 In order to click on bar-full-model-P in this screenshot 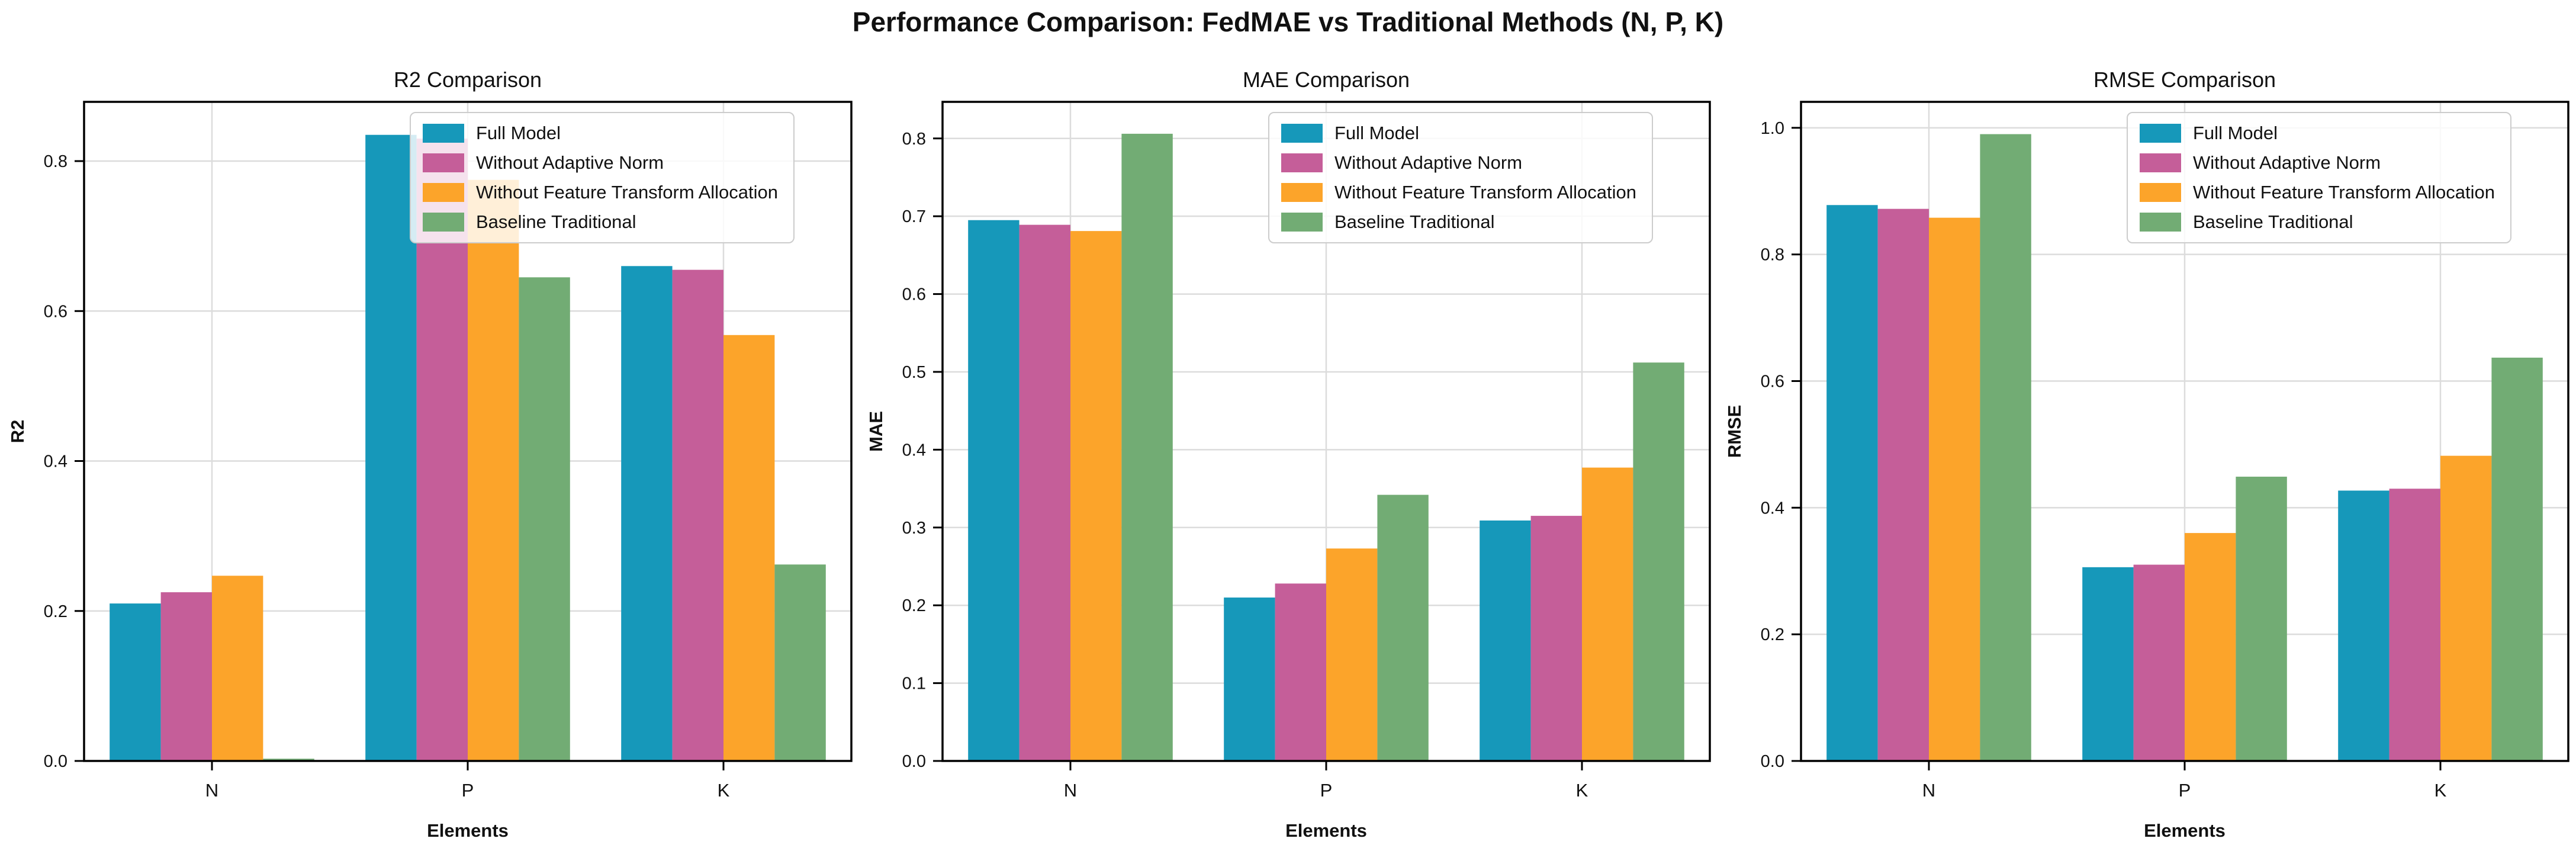, I will do `click(1250, 679)`.